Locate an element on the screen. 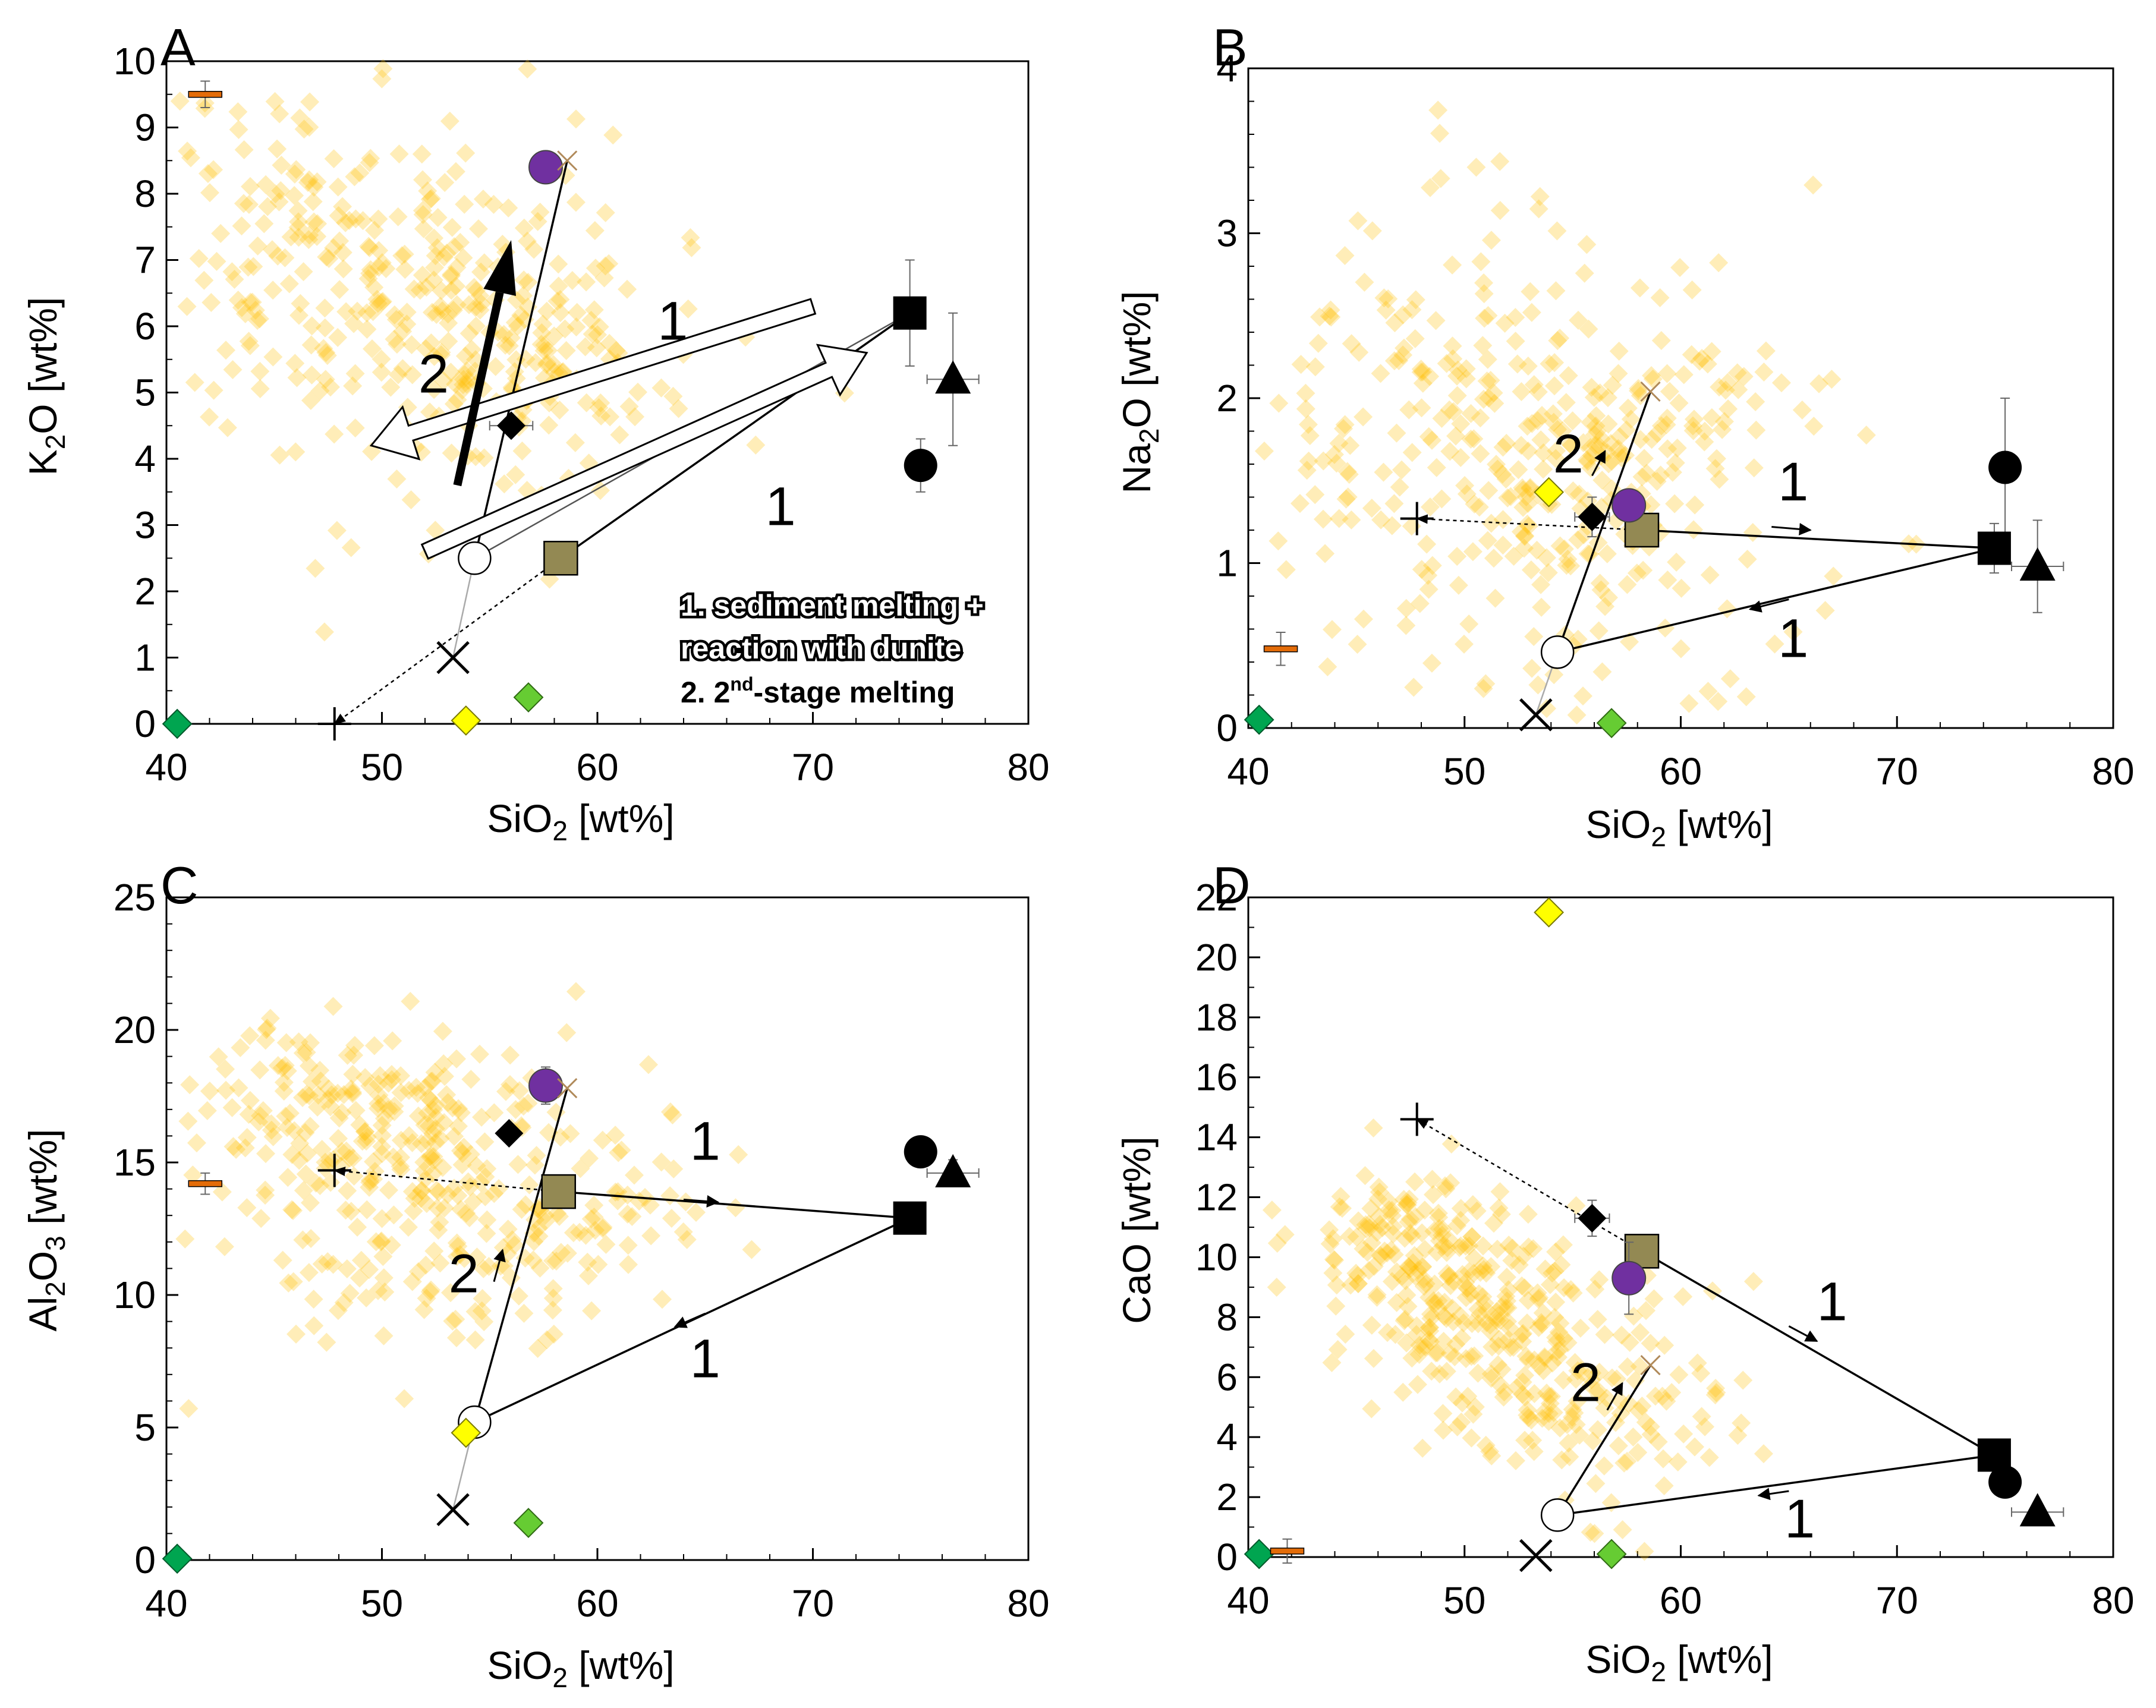  open-circle-point is located at coordinates (1557, 1515).